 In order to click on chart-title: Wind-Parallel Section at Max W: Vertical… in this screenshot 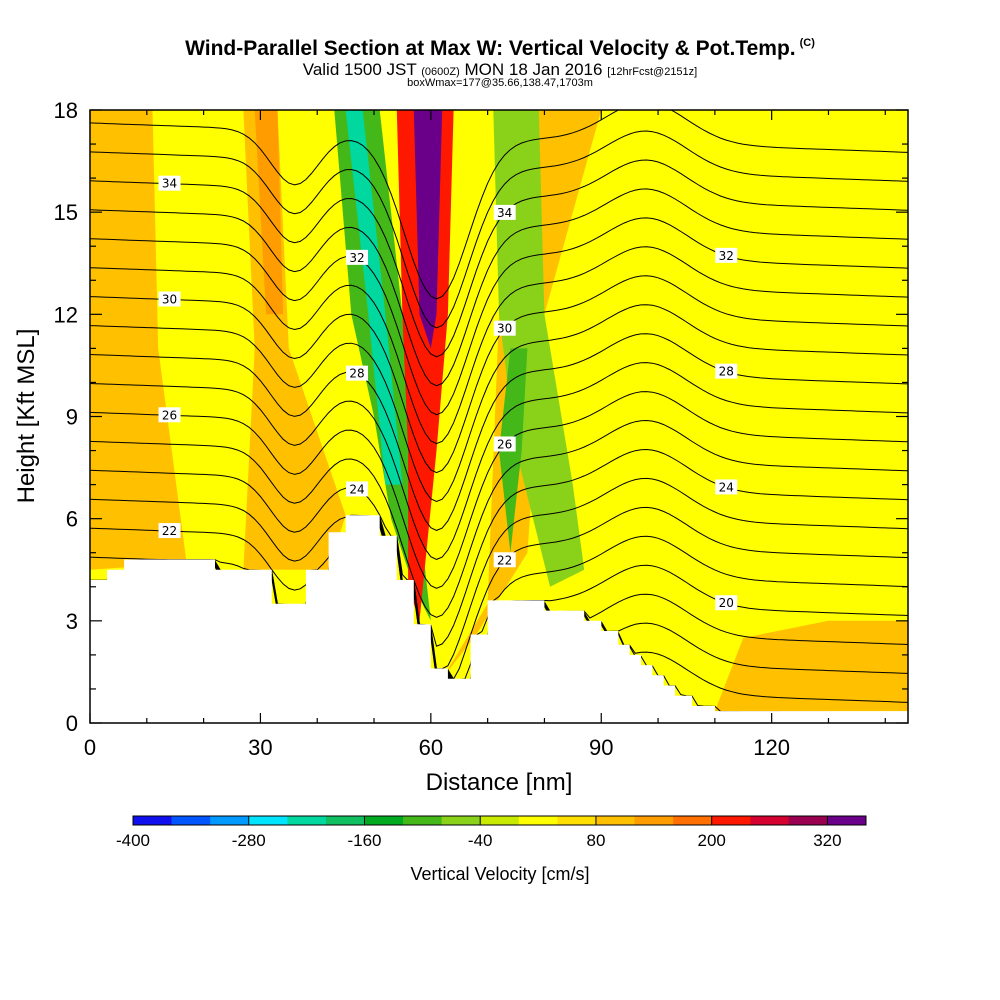, I will do `click(500, 48)`.